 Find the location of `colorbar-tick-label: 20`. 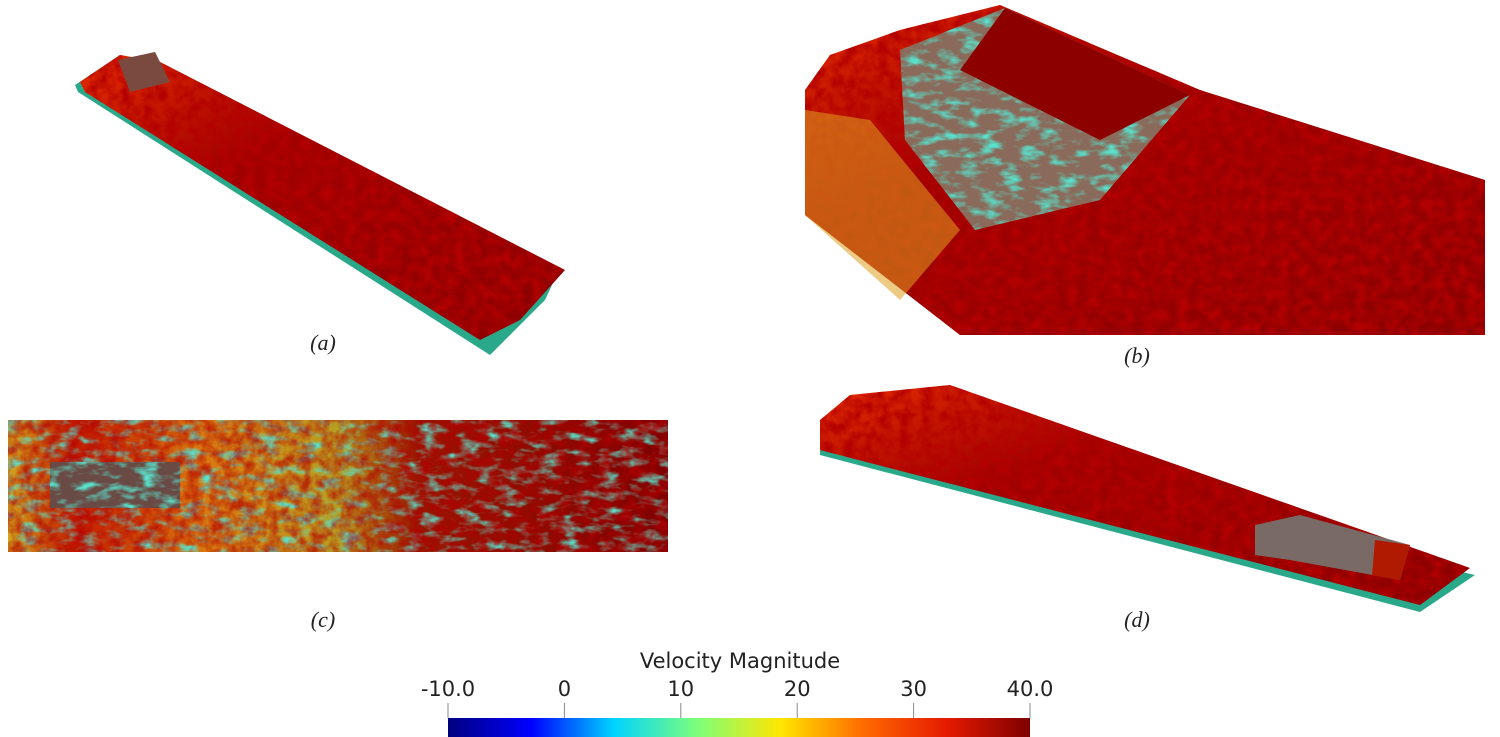

colorbar-tick-label: 20 is located at coordinates (797, 689).